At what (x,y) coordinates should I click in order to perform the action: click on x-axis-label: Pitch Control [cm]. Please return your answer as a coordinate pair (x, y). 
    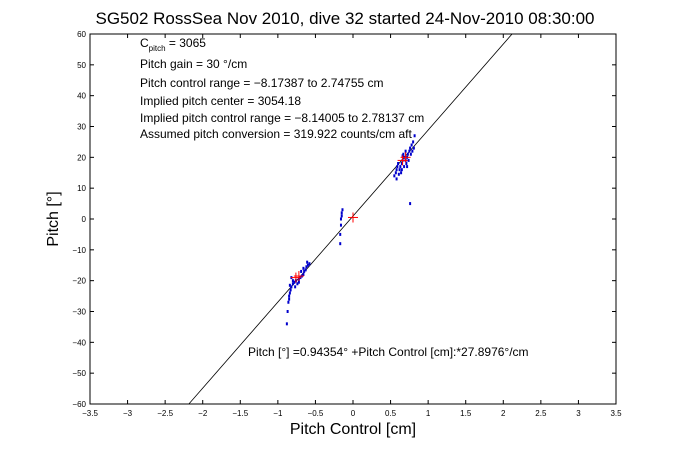
    Looking at the image, I should click on (353, 429).